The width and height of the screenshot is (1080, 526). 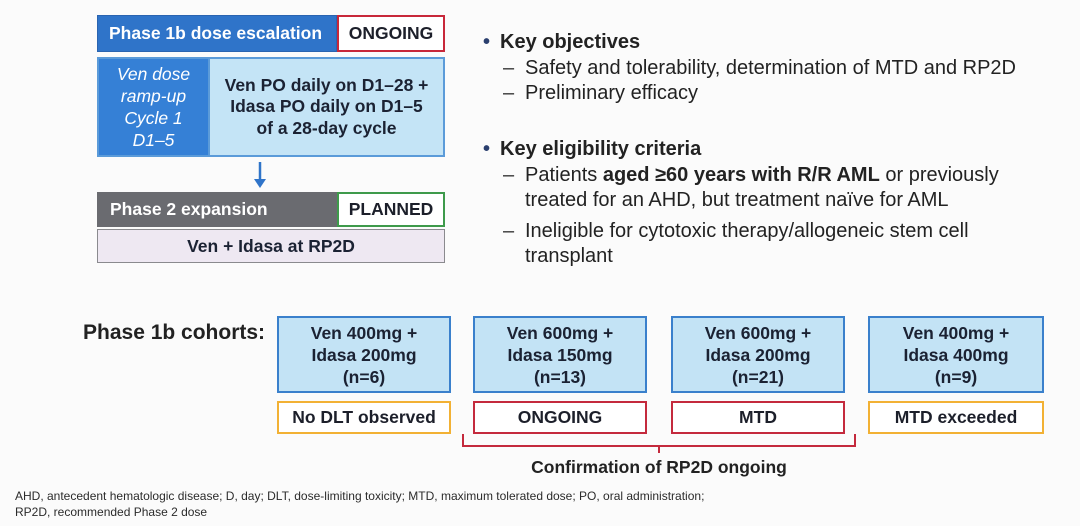 I want to click on cohort-status-badge: ONGOING, so click(x=560, y=417).